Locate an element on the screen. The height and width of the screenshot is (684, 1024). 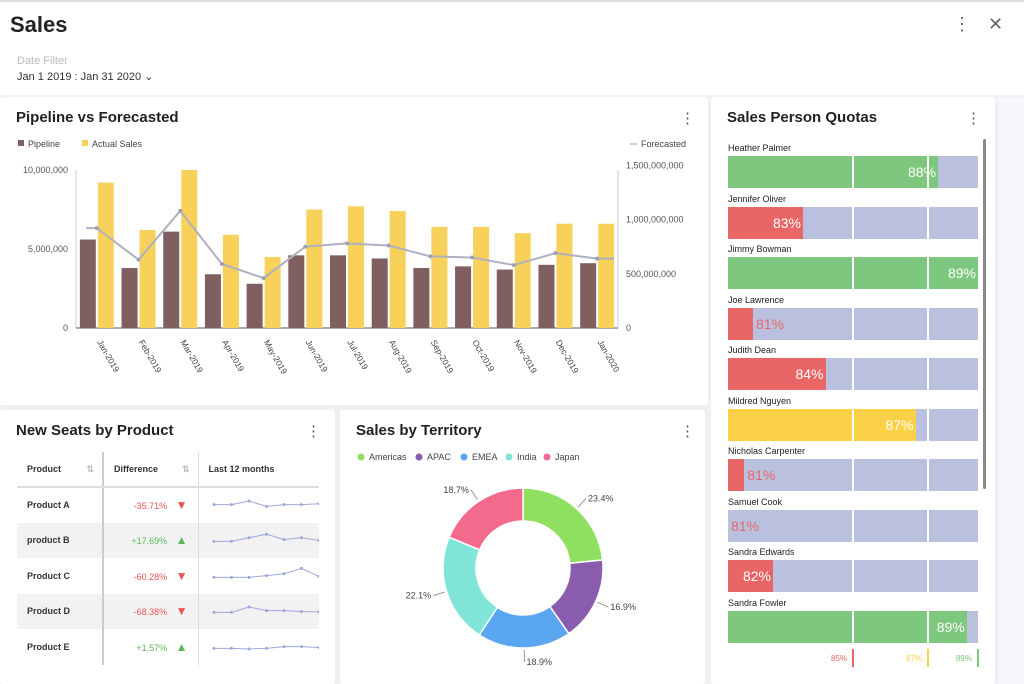
left-tick-label: 5,000,000 is located at coordinates (48, 249).